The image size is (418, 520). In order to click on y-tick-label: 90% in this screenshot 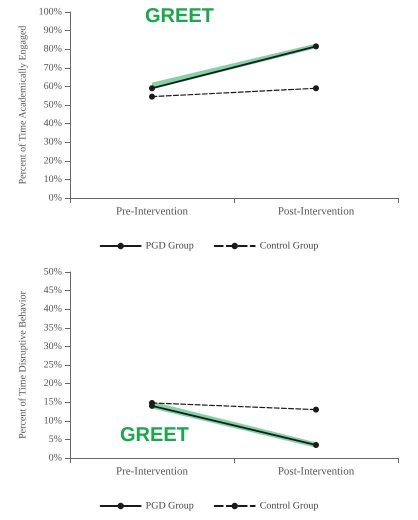, I will do `click(53, 30)`.